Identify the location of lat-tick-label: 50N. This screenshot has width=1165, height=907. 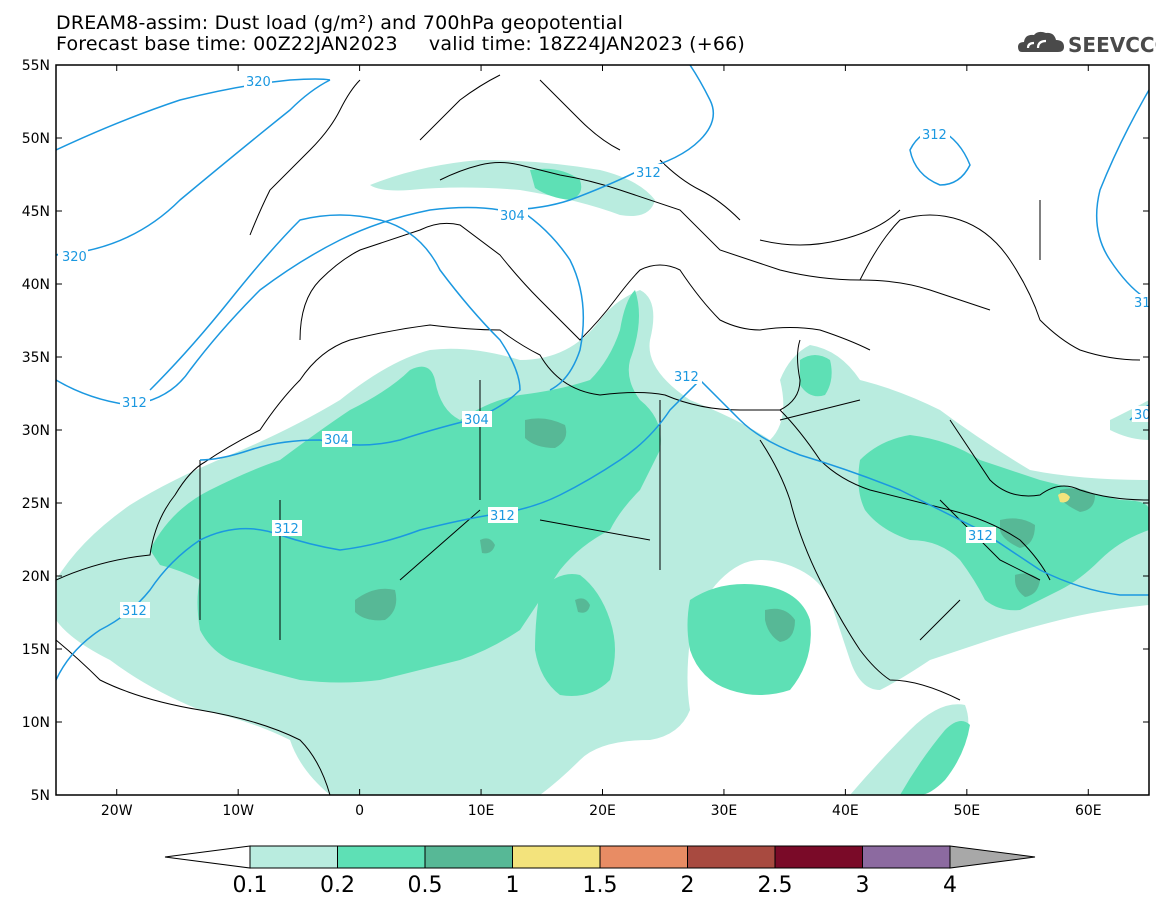
(36, 139).